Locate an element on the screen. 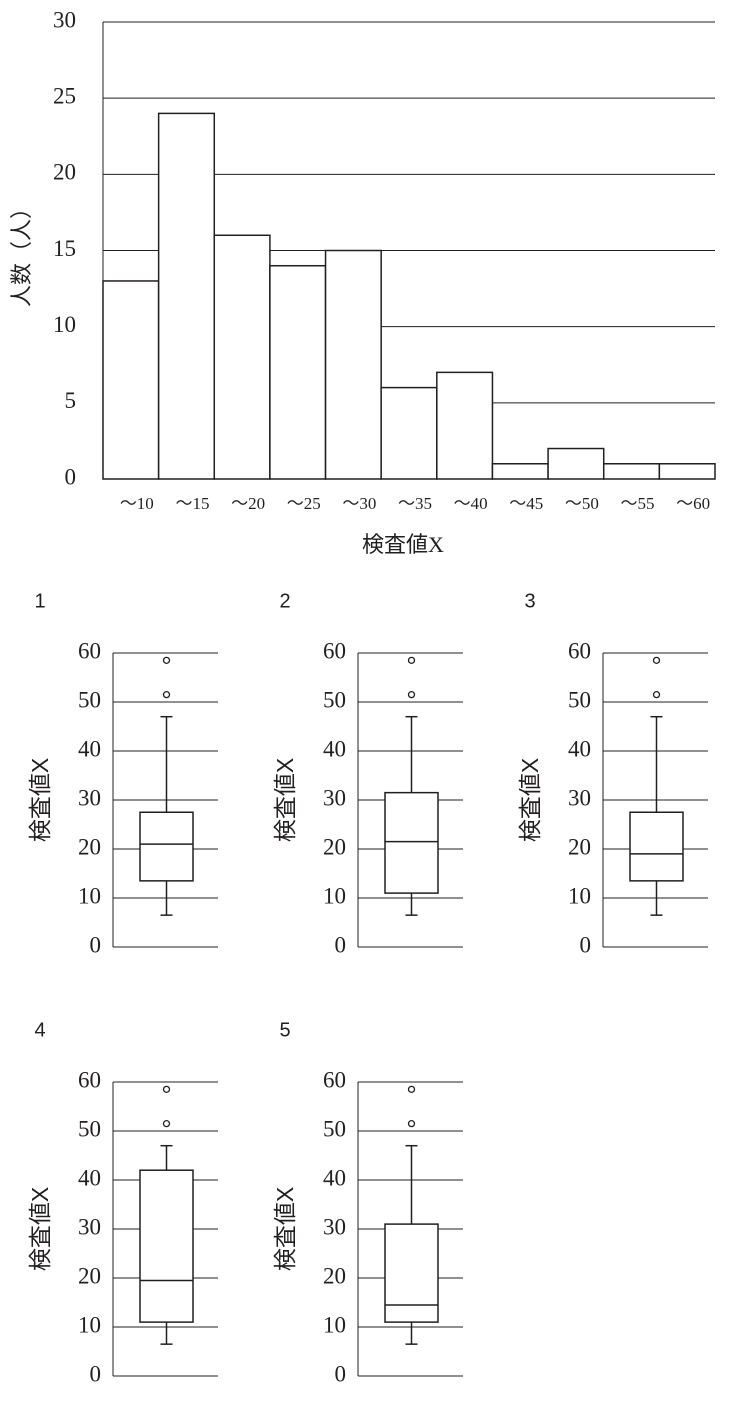  x-tick-label: ～40 is located at coordinates (471, 503).